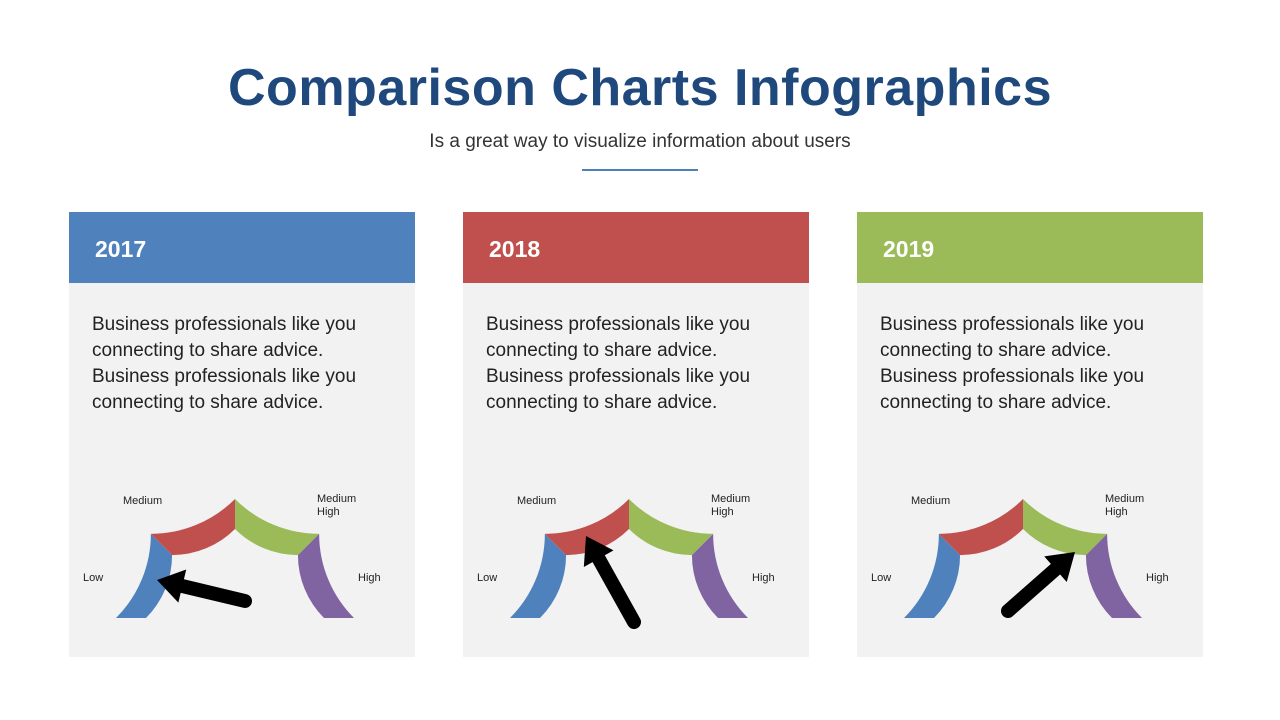  Describe the element at coordinates (121, 249) in the screenshot. I see `card-year: 2017` at that location.